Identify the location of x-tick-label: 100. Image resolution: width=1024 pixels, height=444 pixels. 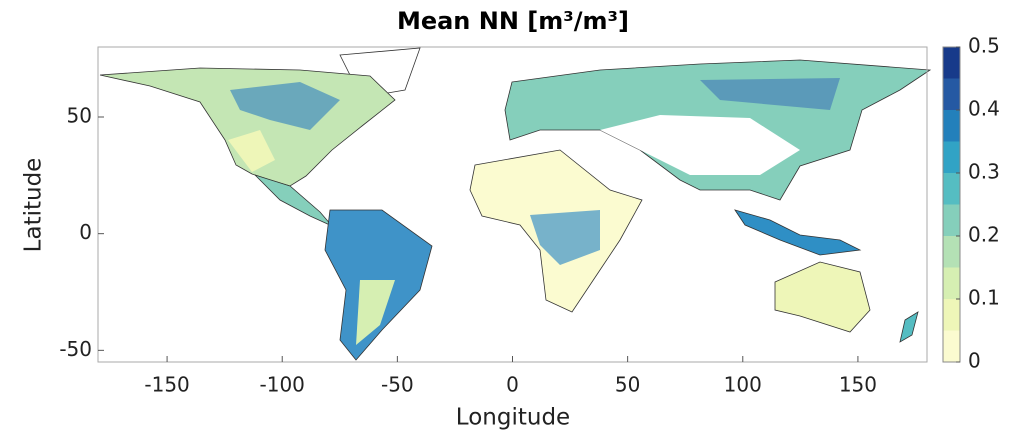
(743, 385).